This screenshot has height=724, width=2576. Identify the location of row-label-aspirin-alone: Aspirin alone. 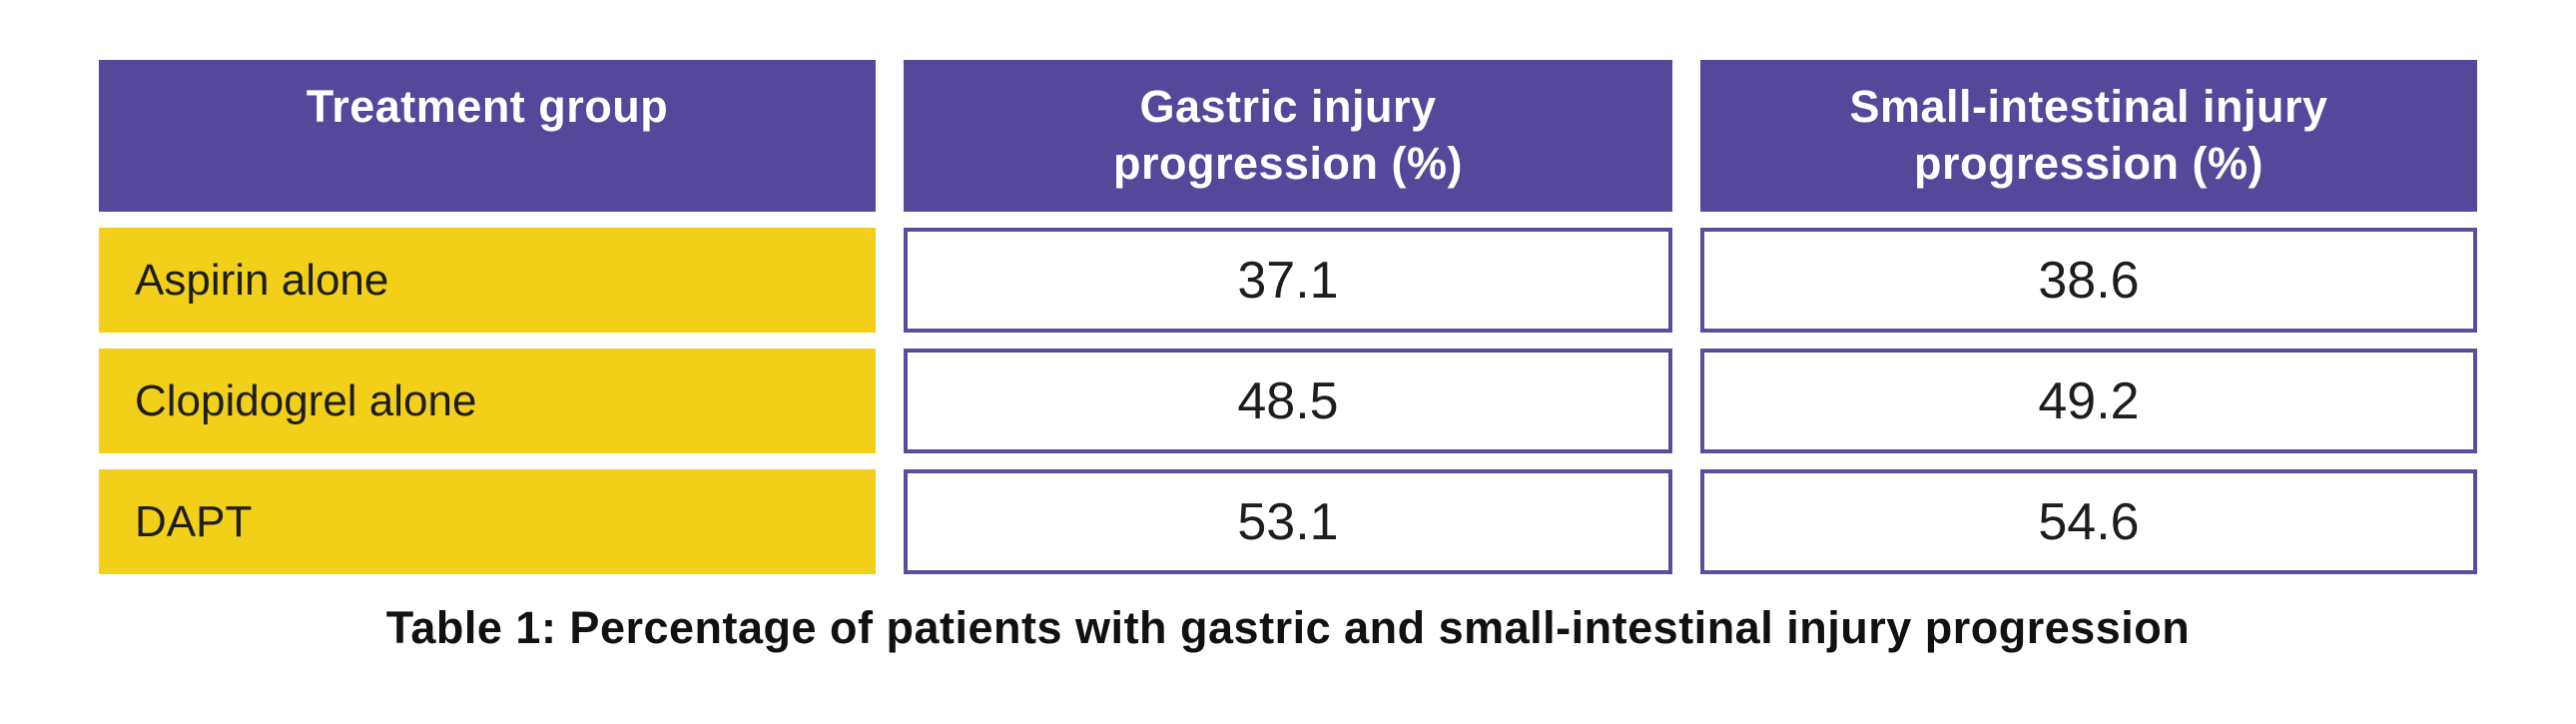
(487, 280).